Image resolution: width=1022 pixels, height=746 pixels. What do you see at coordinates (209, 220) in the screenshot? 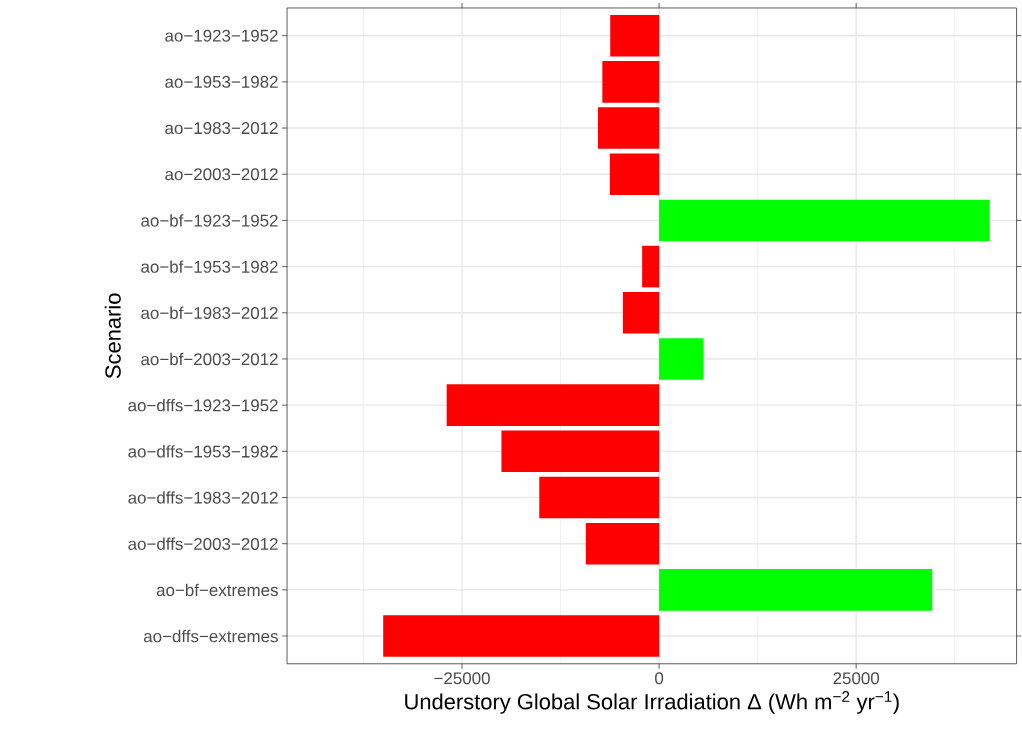
I see `y-tick-label: ao−bf−1923−1952` at bounding box center [209, 220].